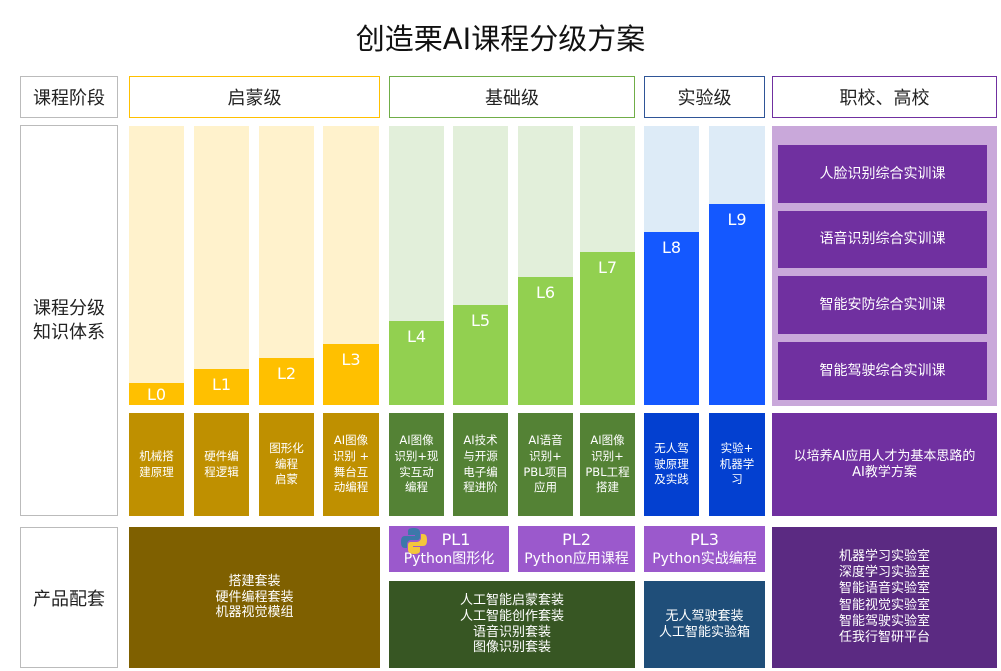 Image resolution: width=1001 pixels, height=671 pixels. What do you see at coordinates (449, 559) in the screenshot?
I see `python-level-sub: Python图形化` at bounding box center [449, 559].